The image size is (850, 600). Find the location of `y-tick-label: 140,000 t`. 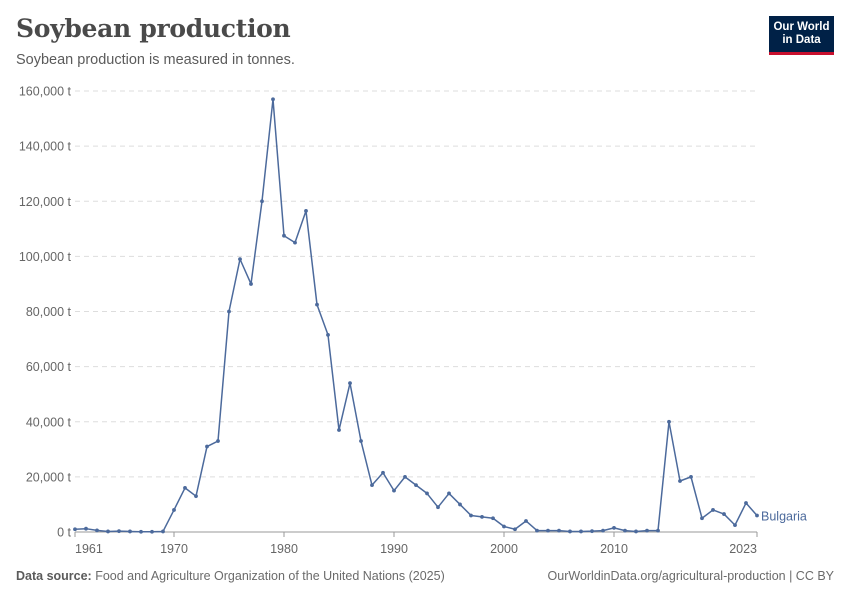

y-tick-label: 140,000 t is located at coordinates (45, 147).